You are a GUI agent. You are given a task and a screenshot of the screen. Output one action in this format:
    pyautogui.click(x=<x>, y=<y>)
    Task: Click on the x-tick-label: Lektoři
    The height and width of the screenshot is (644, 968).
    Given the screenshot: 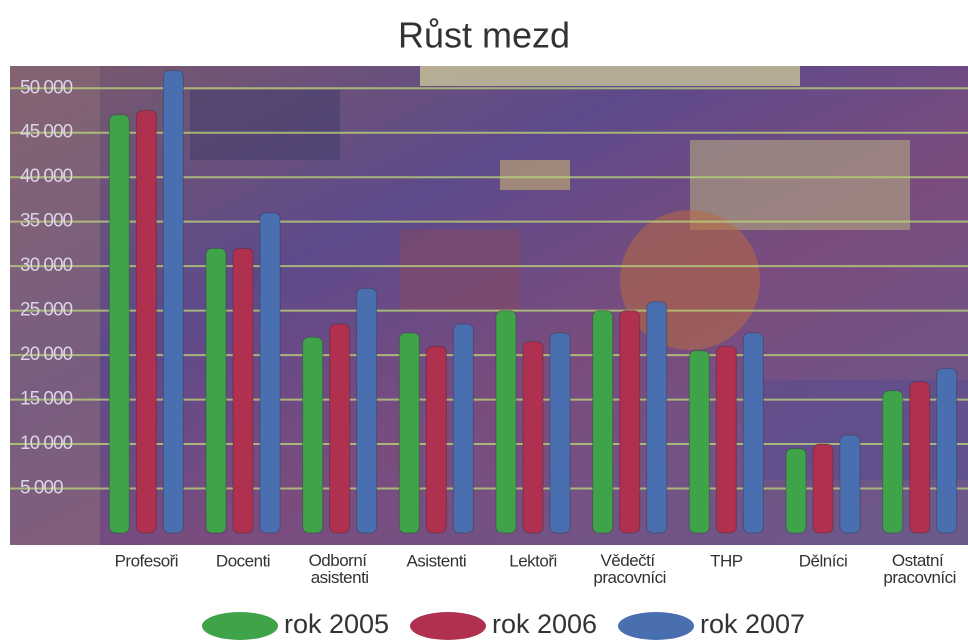 What is the action you would take?
    pyautogui.click(x=533, y=560)
    